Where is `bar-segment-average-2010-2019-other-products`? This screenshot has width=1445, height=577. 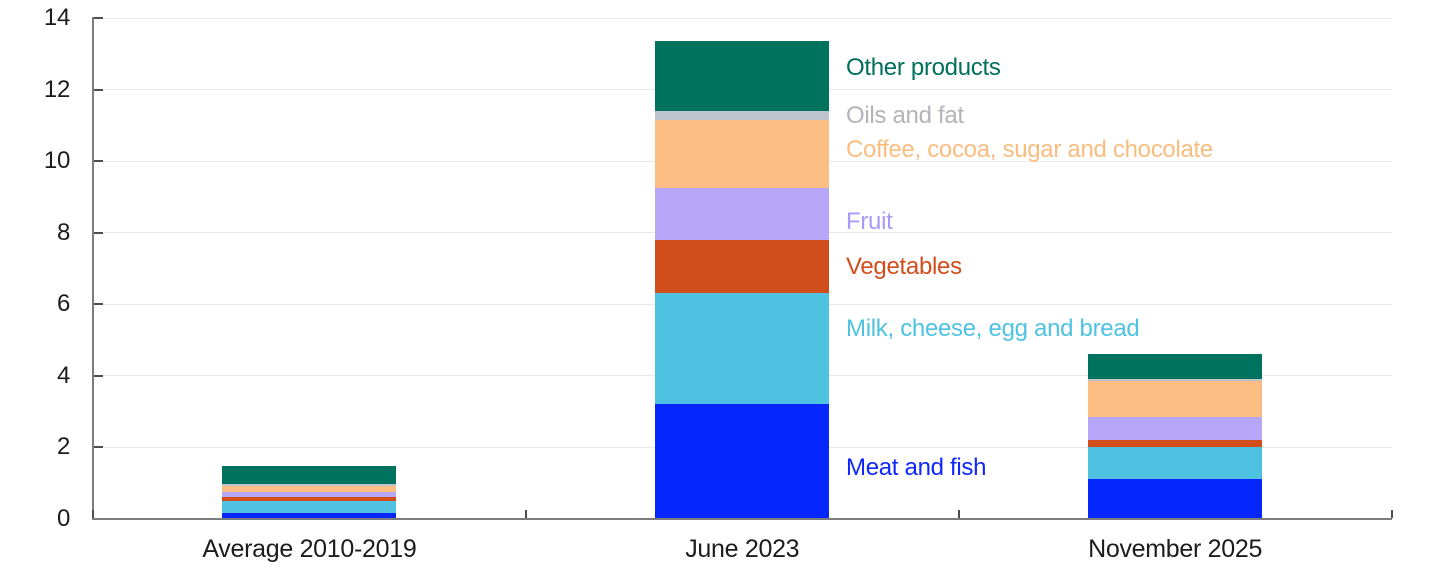
bar-segment-average-2010-2019-other-products is located at coordinates (309, 474).